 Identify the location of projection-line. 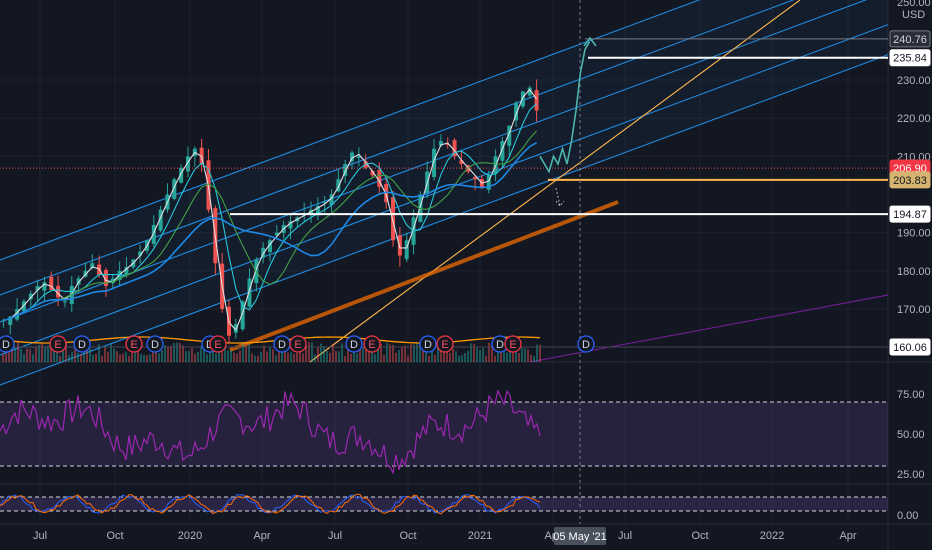
(565, 107).